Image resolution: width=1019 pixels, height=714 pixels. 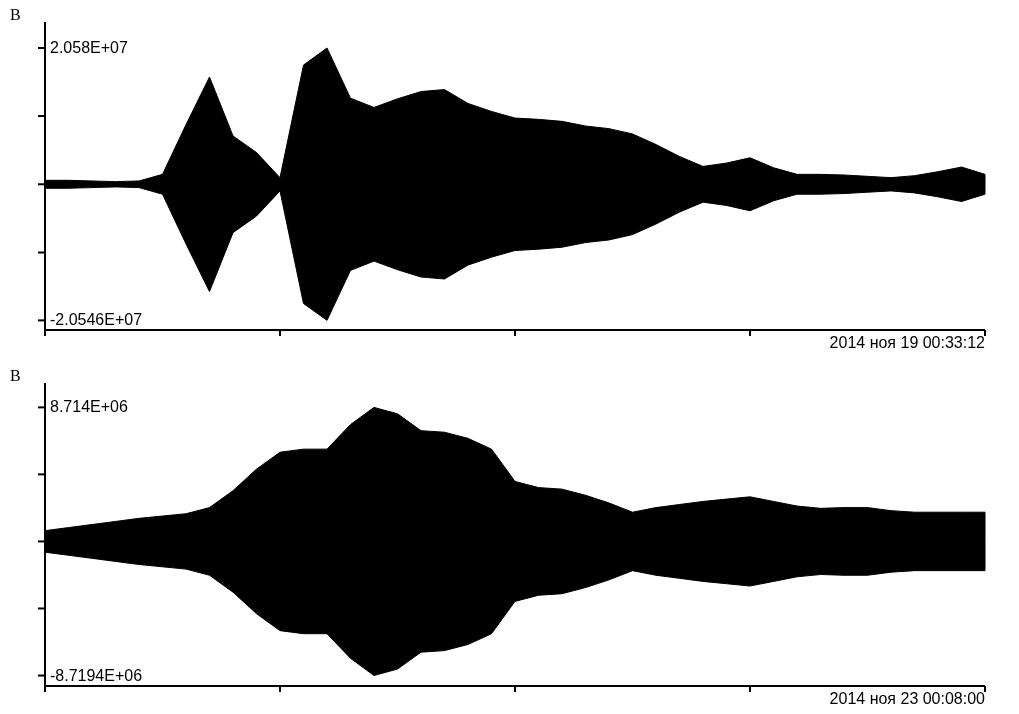 I want to click on y-tick-label: 8.714E+06, so click(x=89, y=407).